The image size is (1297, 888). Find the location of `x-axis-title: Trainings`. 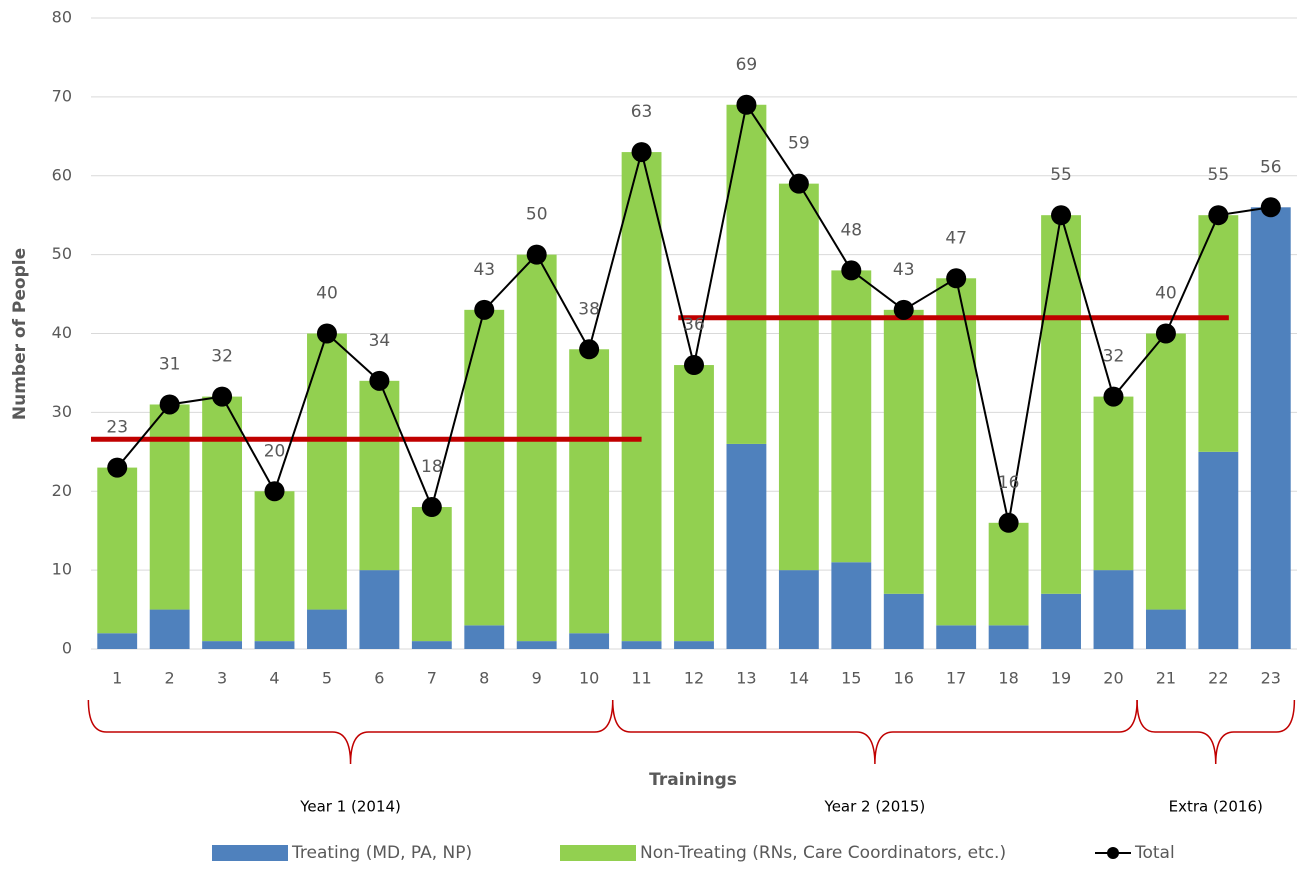

x-axis-title: Trainings is located at coordinates (693, 780).